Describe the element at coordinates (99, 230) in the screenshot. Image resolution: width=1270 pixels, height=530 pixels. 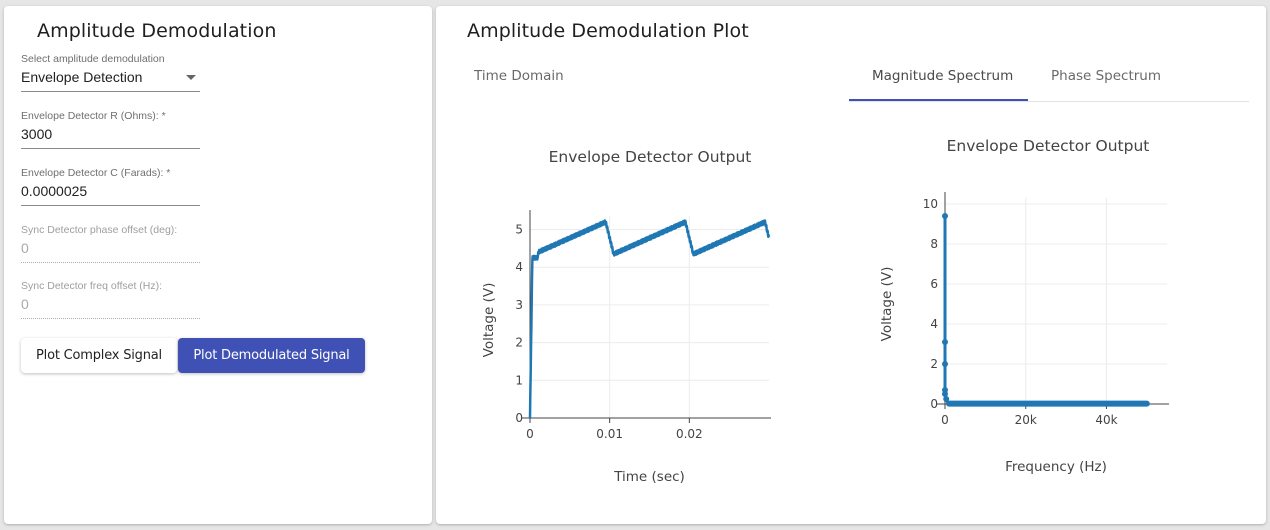
I see `phase-offset-label: Sync Detector phase offset (deg):` at that location.